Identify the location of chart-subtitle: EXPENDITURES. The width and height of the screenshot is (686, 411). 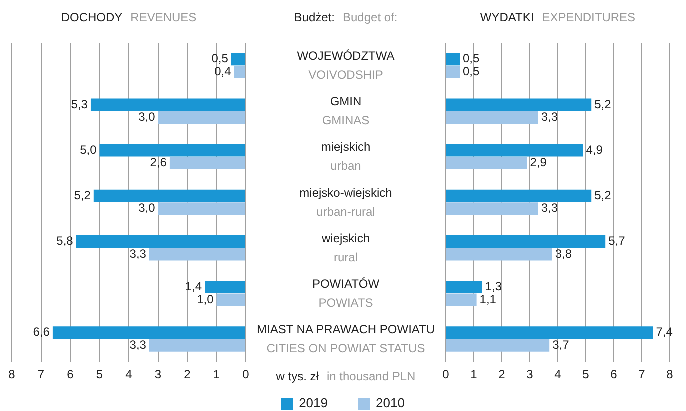
(589, 17).